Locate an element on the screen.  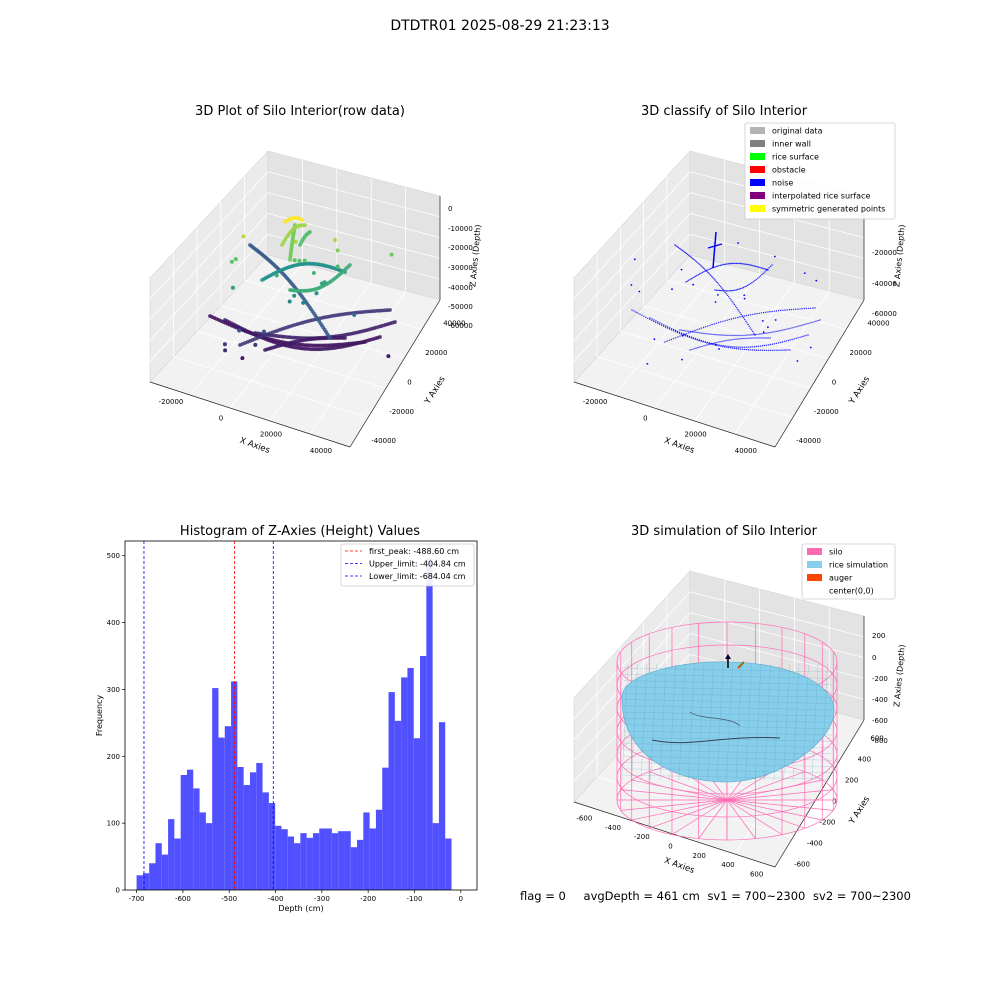
z-tick-label: 0 is located at coordinates (874, 658).